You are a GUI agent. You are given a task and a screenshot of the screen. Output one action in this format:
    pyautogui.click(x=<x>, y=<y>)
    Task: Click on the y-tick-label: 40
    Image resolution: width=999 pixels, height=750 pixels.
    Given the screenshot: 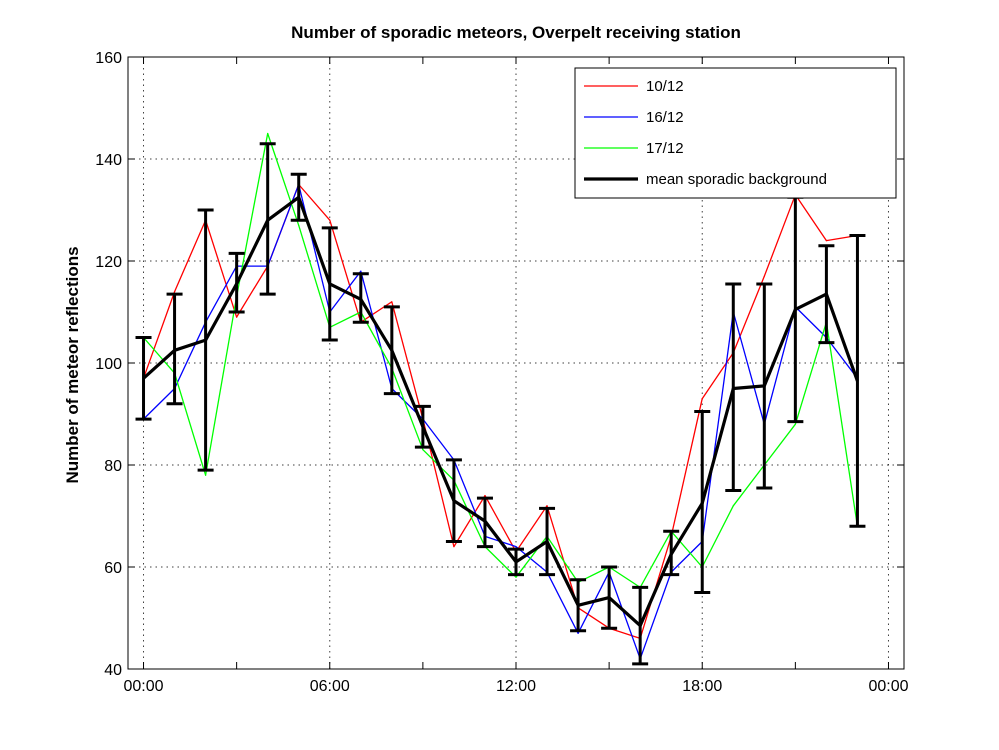 What is the action you would take?
    pyautogui.click(x=113, y=670)
    